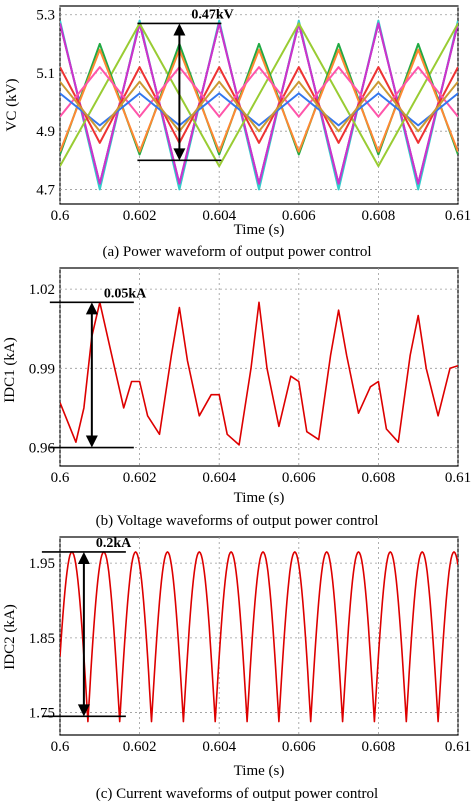  What do you see at coordinates (261, 747) in the screenshot?
I see `x-ticks-c: 0.6 0.602 0.604 0.606 0.608 0.61` at bounding box center [261, 747].